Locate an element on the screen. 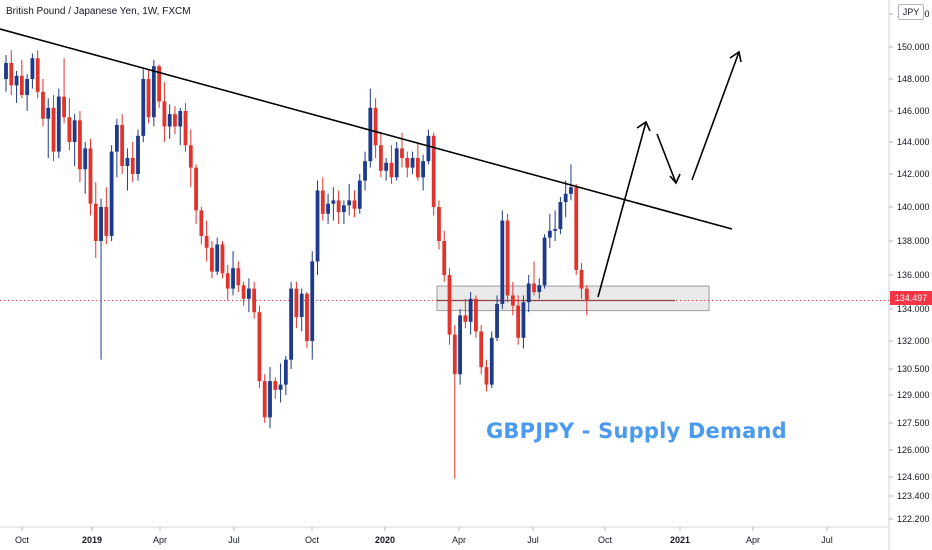  y-tick-label: 146.000 is located at coordinates (913, 111).